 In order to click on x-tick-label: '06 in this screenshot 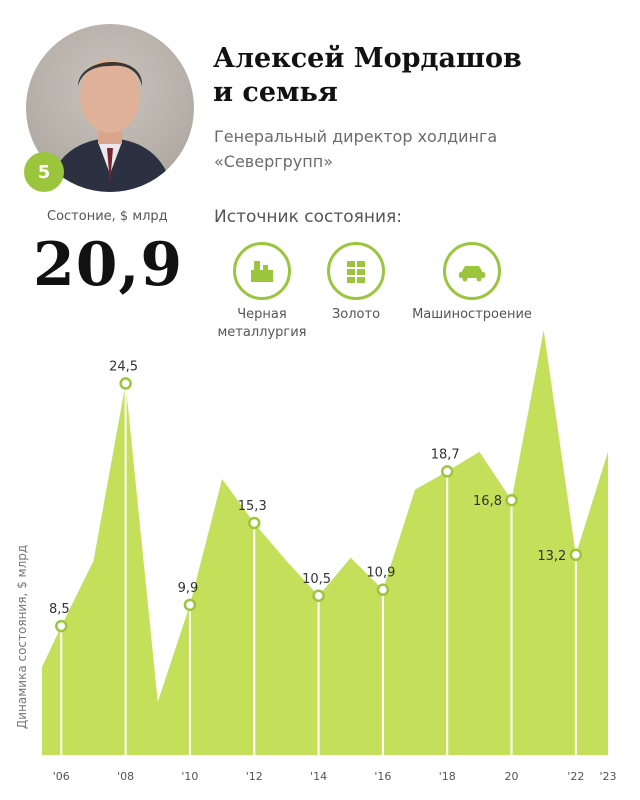, I will do `click(61, 776)`.